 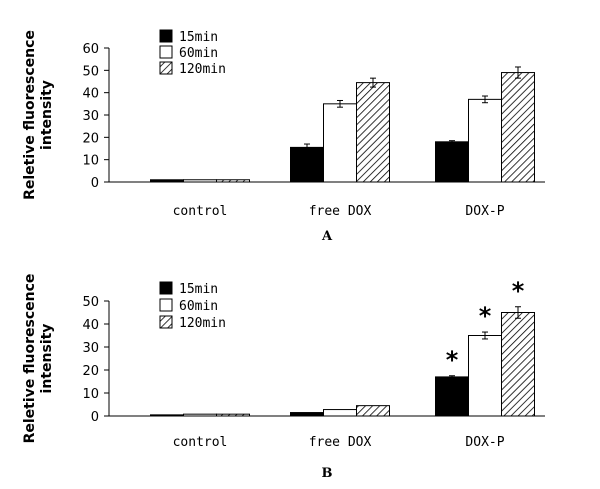 What do you see at coordinates (327, 236) in the screenshot?
I see `panel-label: A` at bounding box center [327, 236].